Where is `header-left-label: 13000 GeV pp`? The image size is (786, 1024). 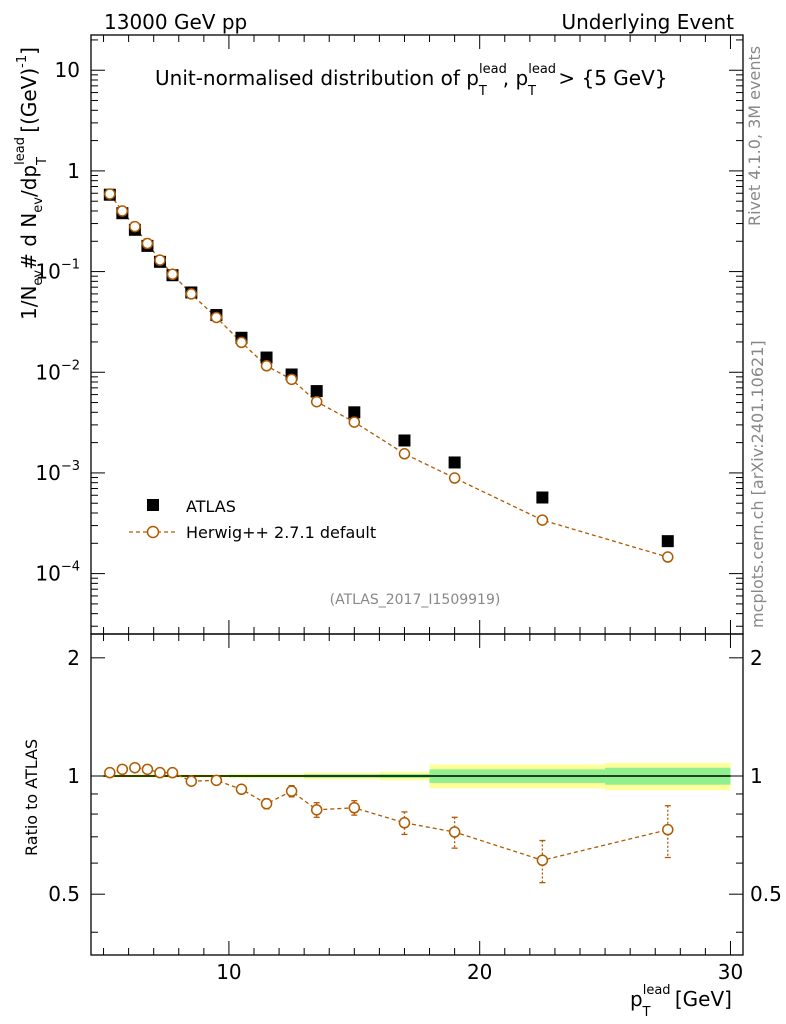
header-left-label: 13000 GeV pp is located at coordinates (175, 22).